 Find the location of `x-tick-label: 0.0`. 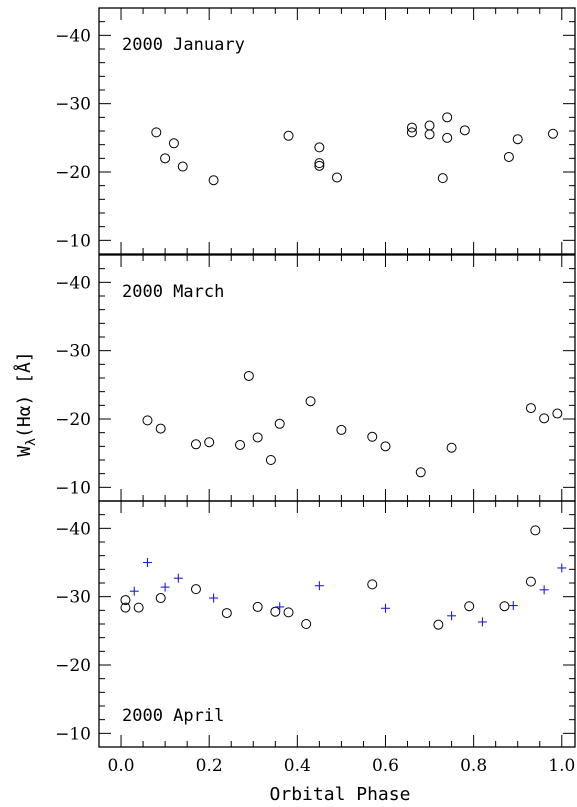

x-tick-label: 0.0 is located at coordinates (121, 766).